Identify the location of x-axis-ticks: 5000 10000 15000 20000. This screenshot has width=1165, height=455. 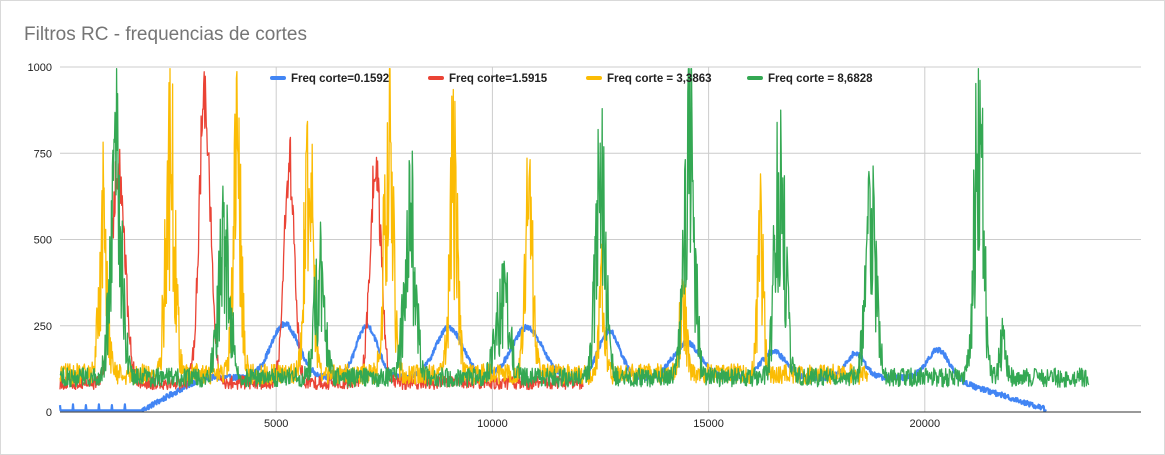
(602, 424).